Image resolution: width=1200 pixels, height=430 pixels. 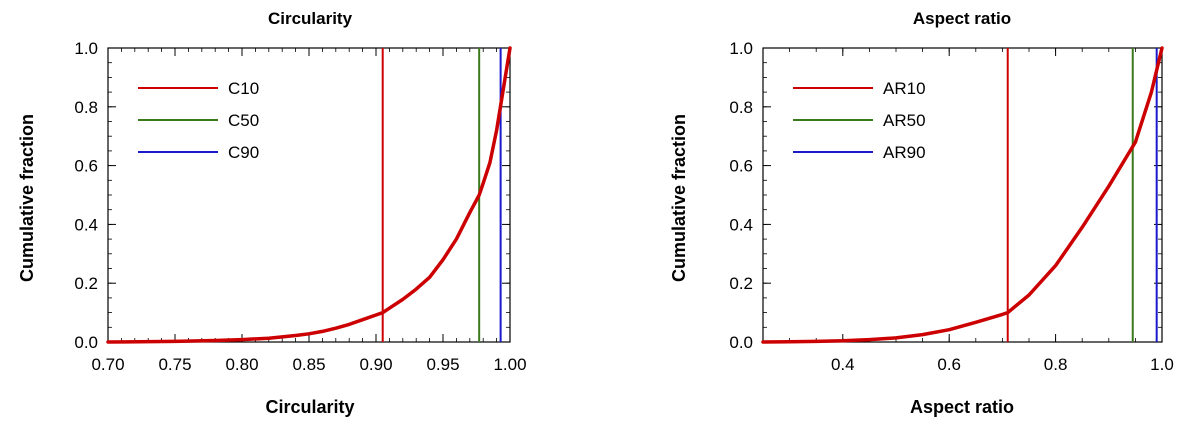 I want to click on legend-label-c90: C90, so click(x=243, y=152).